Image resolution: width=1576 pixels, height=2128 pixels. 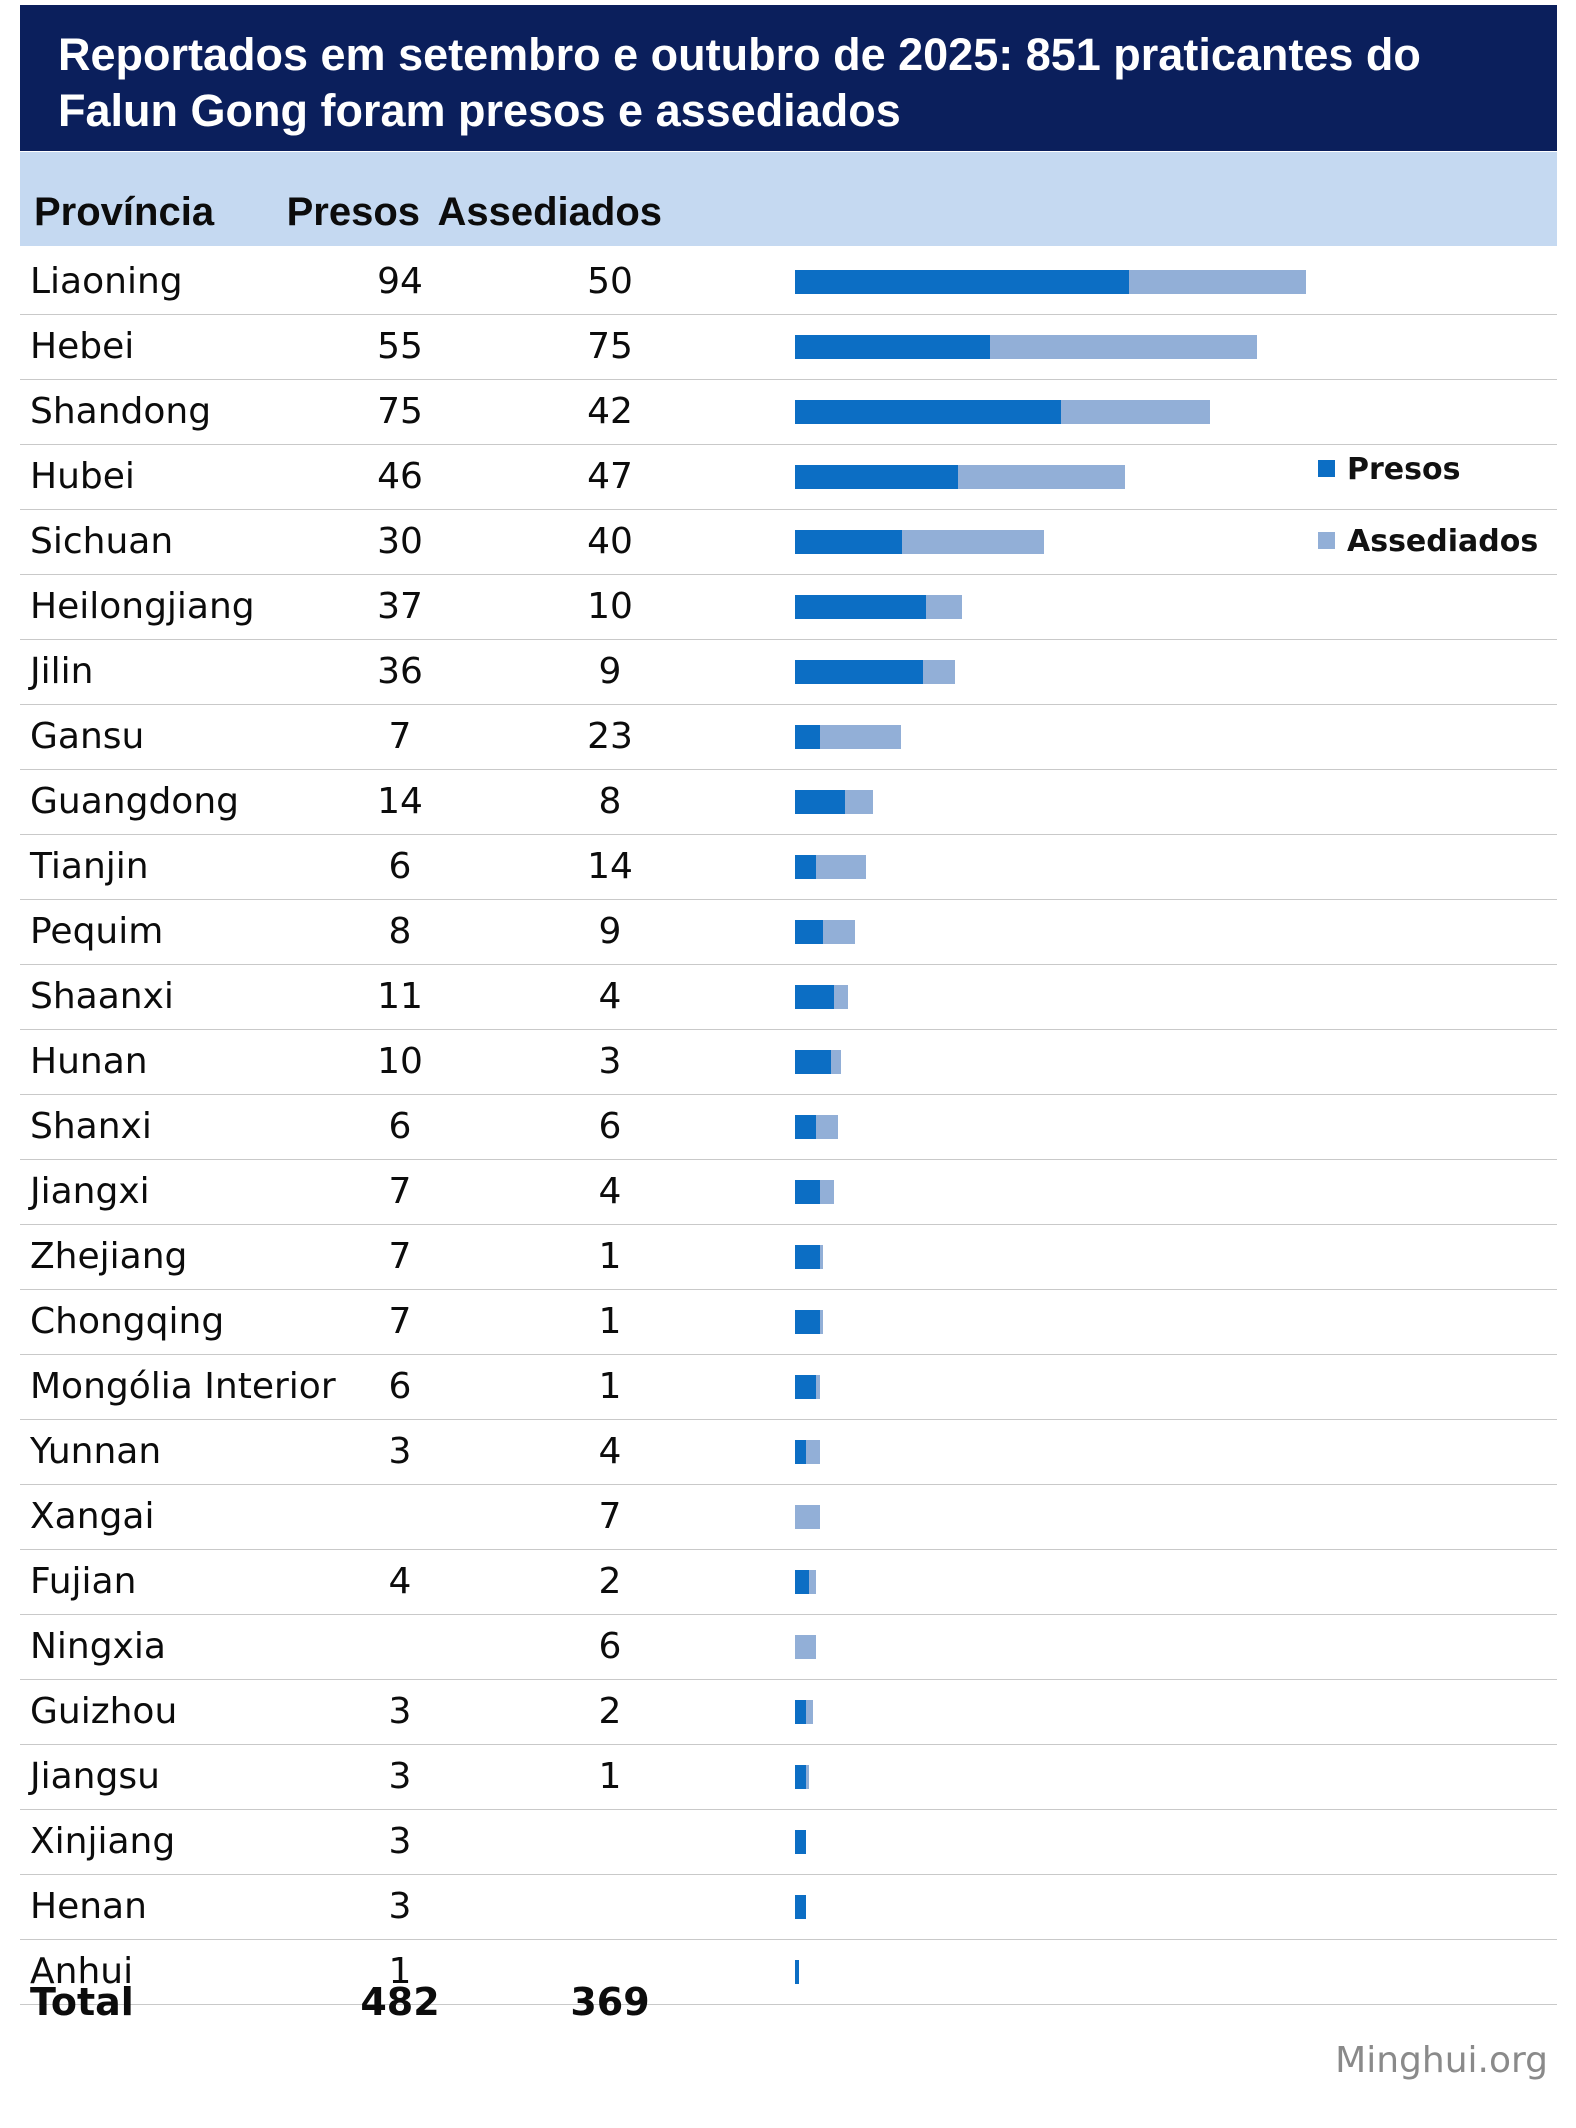 What do you see at coordinates (610, 606) in the screenshot?
I see `assediados-value: 10` at bounding box center [610, 606].